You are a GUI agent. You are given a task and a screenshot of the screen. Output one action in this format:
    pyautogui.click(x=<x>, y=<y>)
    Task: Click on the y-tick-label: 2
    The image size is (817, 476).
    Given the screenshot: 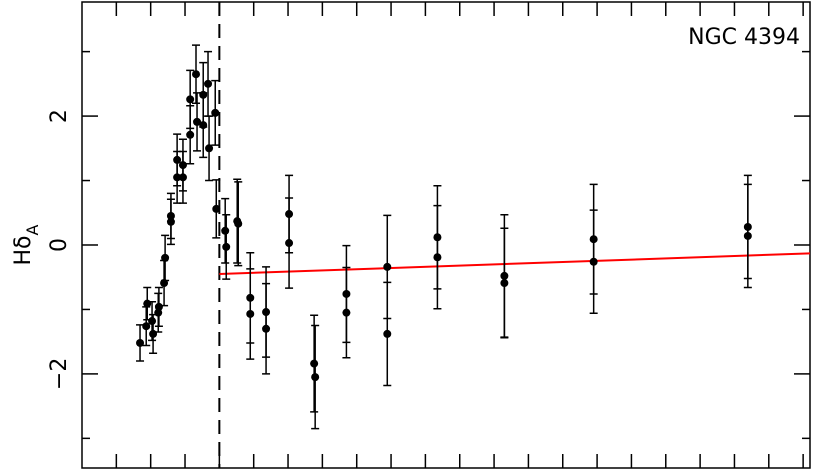 What is the action you would take?
    pyautogui.click(x=59, y=116)
    